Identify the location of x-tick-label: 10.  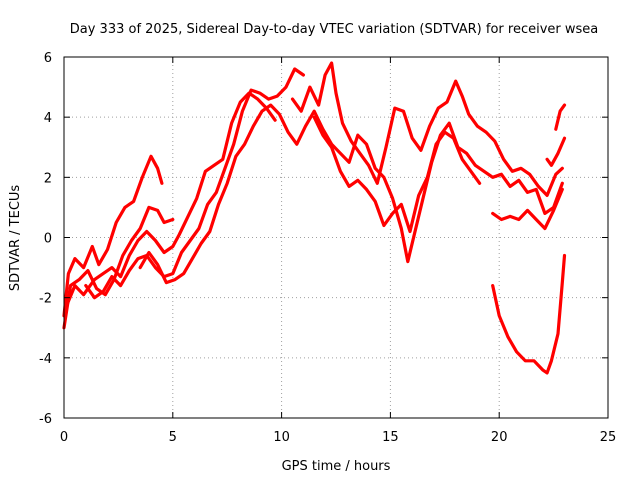
(281, 437).